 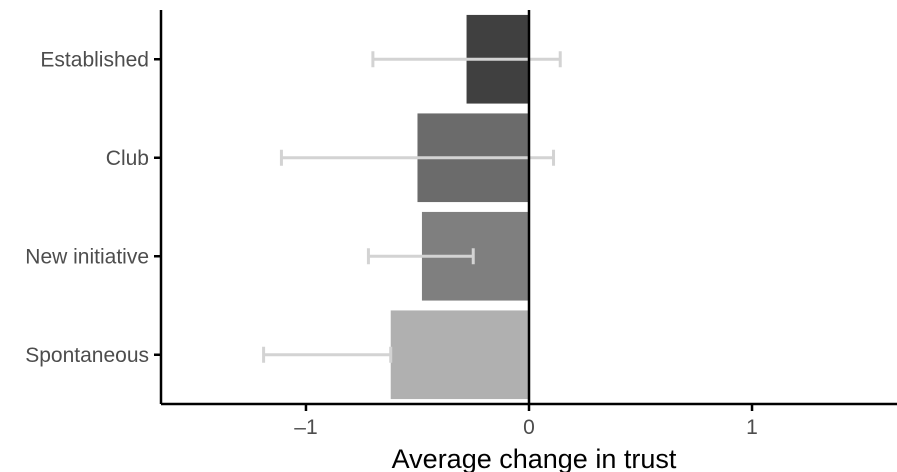 I want to click on error-bar-spontaneous, so click(x=327, y=354).